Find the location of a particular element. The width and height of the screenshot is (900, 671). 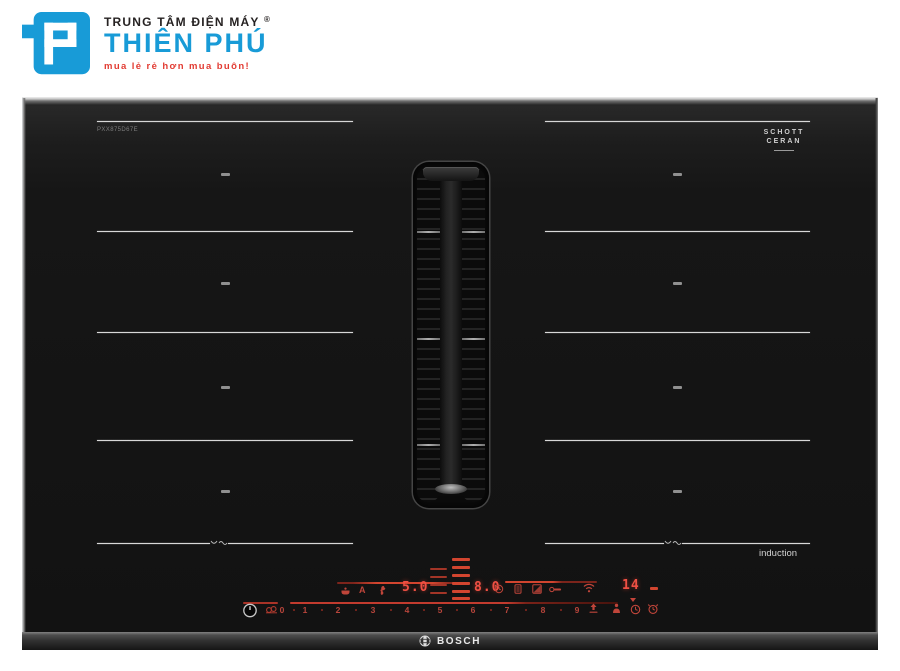

timer-small-icon is located at coordinates (499, 589).